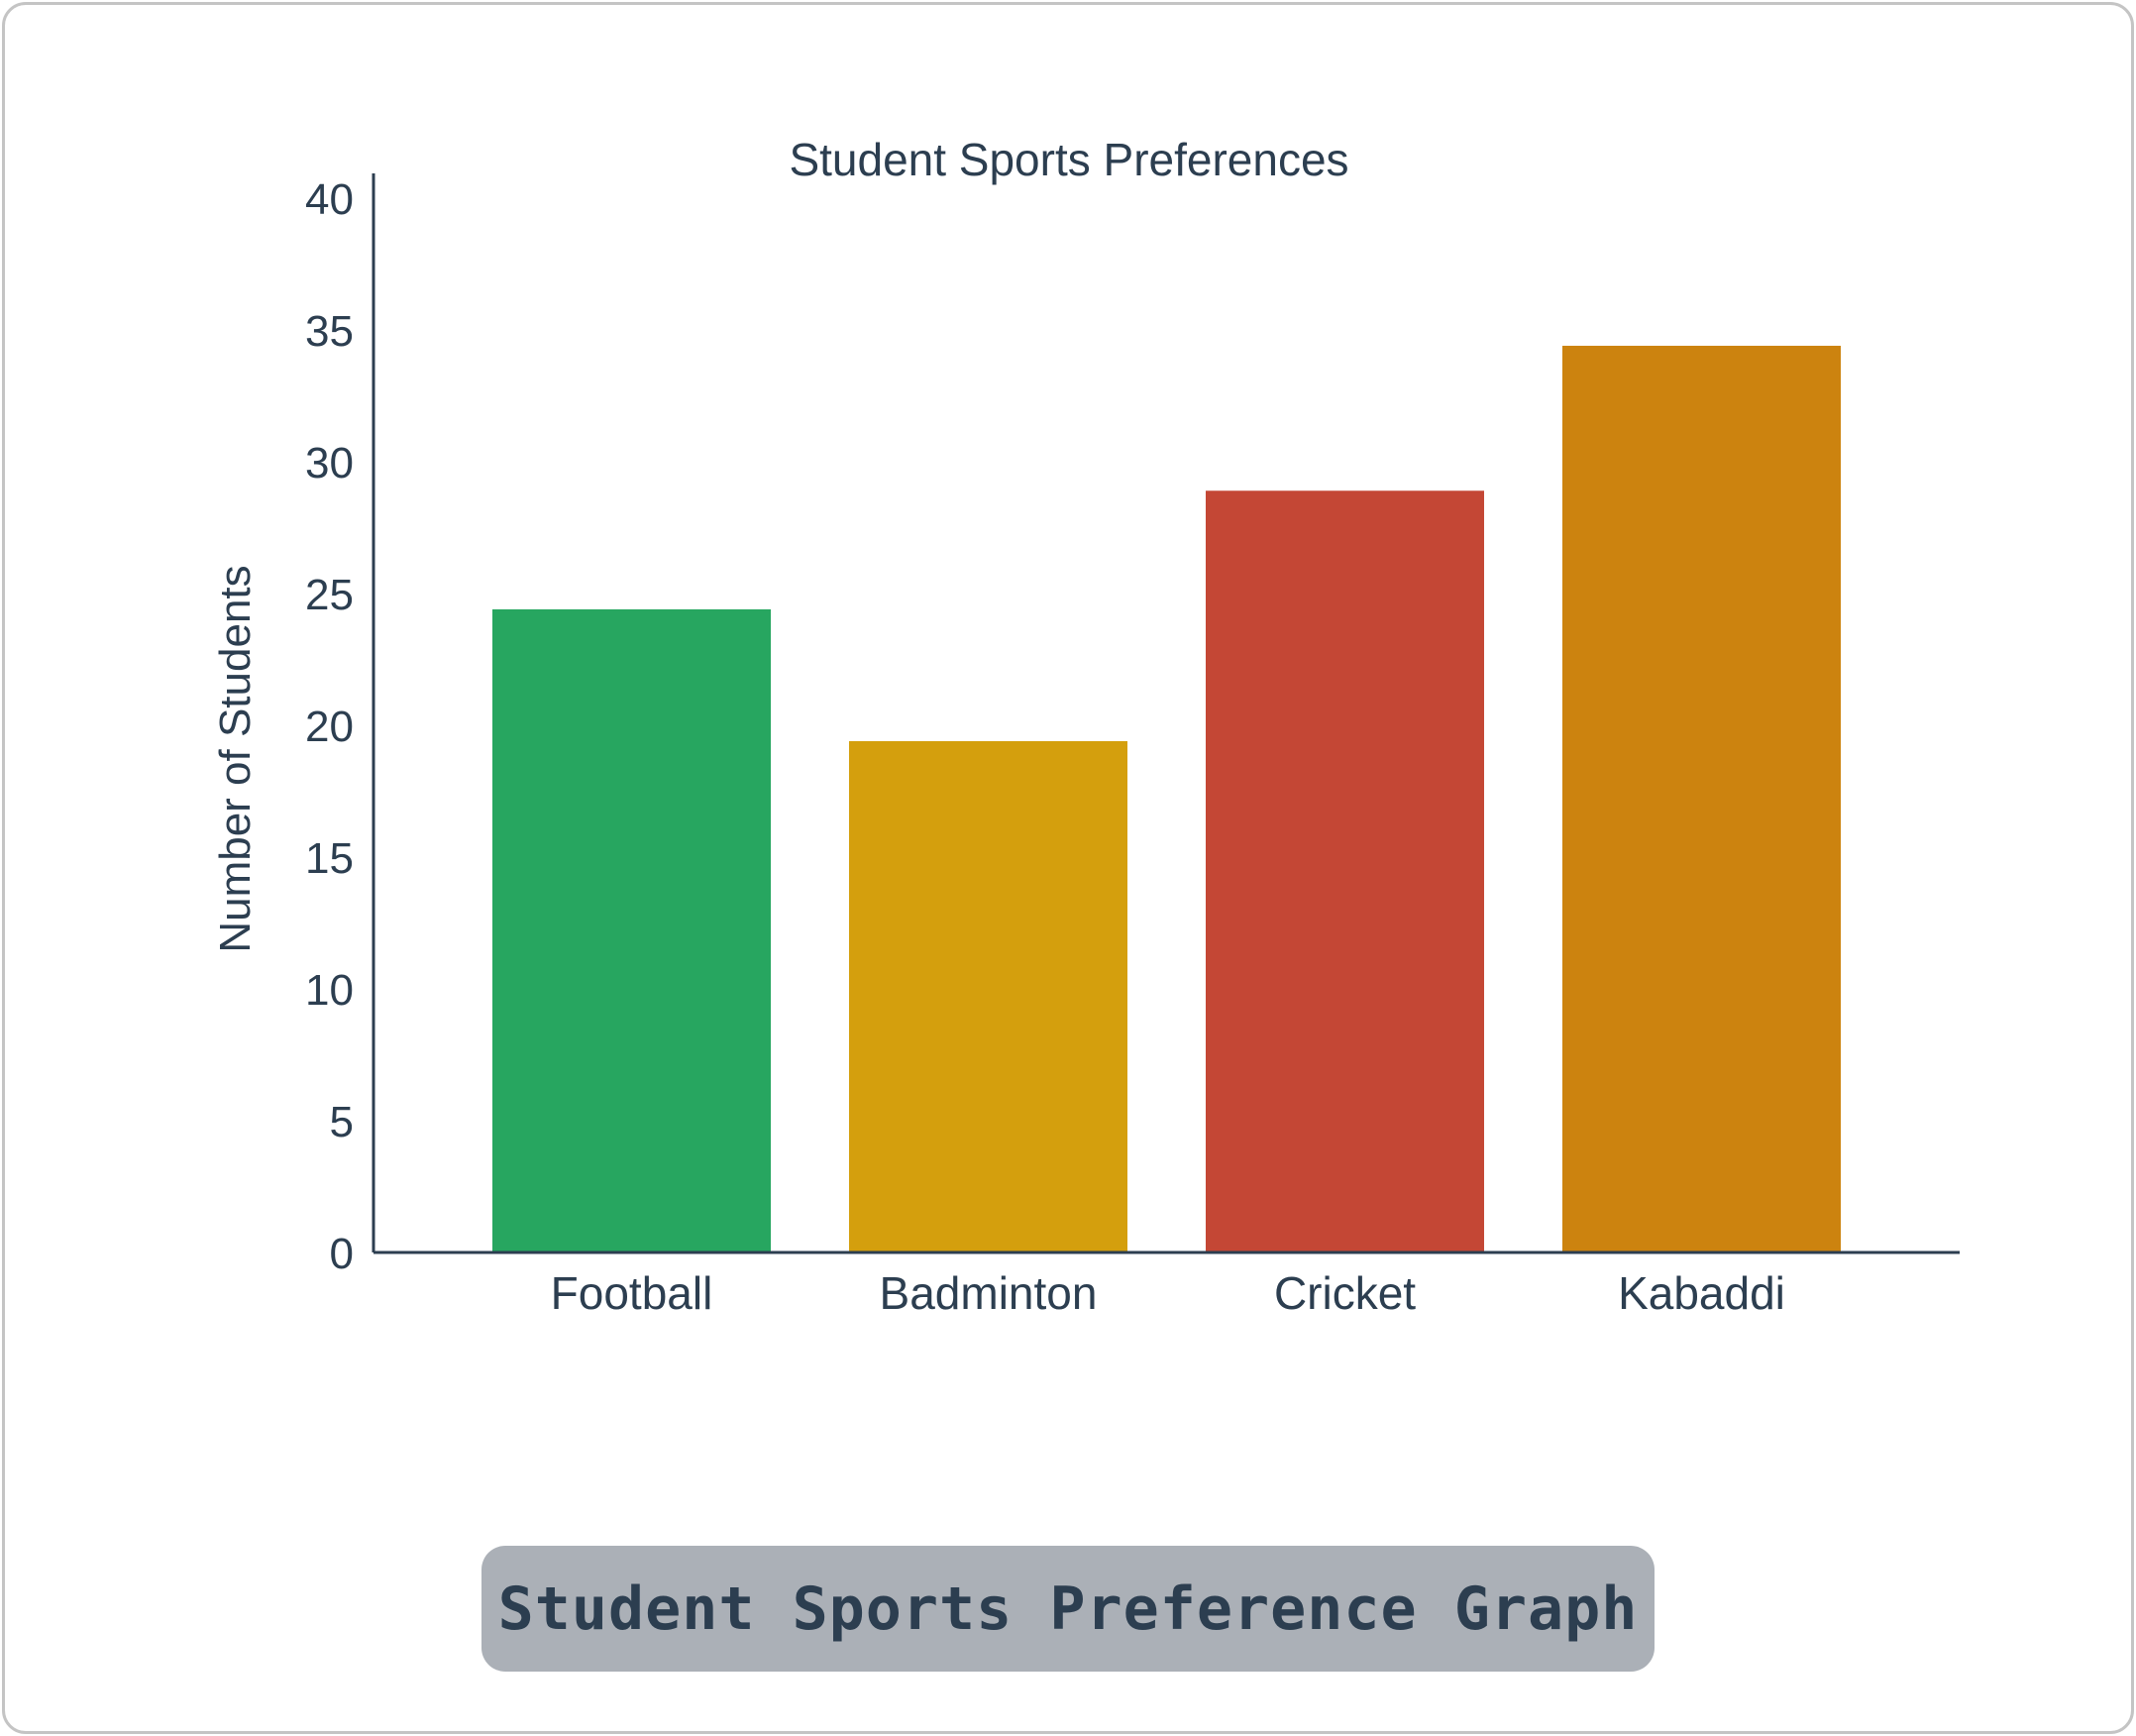 The image size is (2136, 1736). What do you see at coordinates (1345, 871) in the screenshot?
I see `bar-cricket` at bounding box center [1345, 871].